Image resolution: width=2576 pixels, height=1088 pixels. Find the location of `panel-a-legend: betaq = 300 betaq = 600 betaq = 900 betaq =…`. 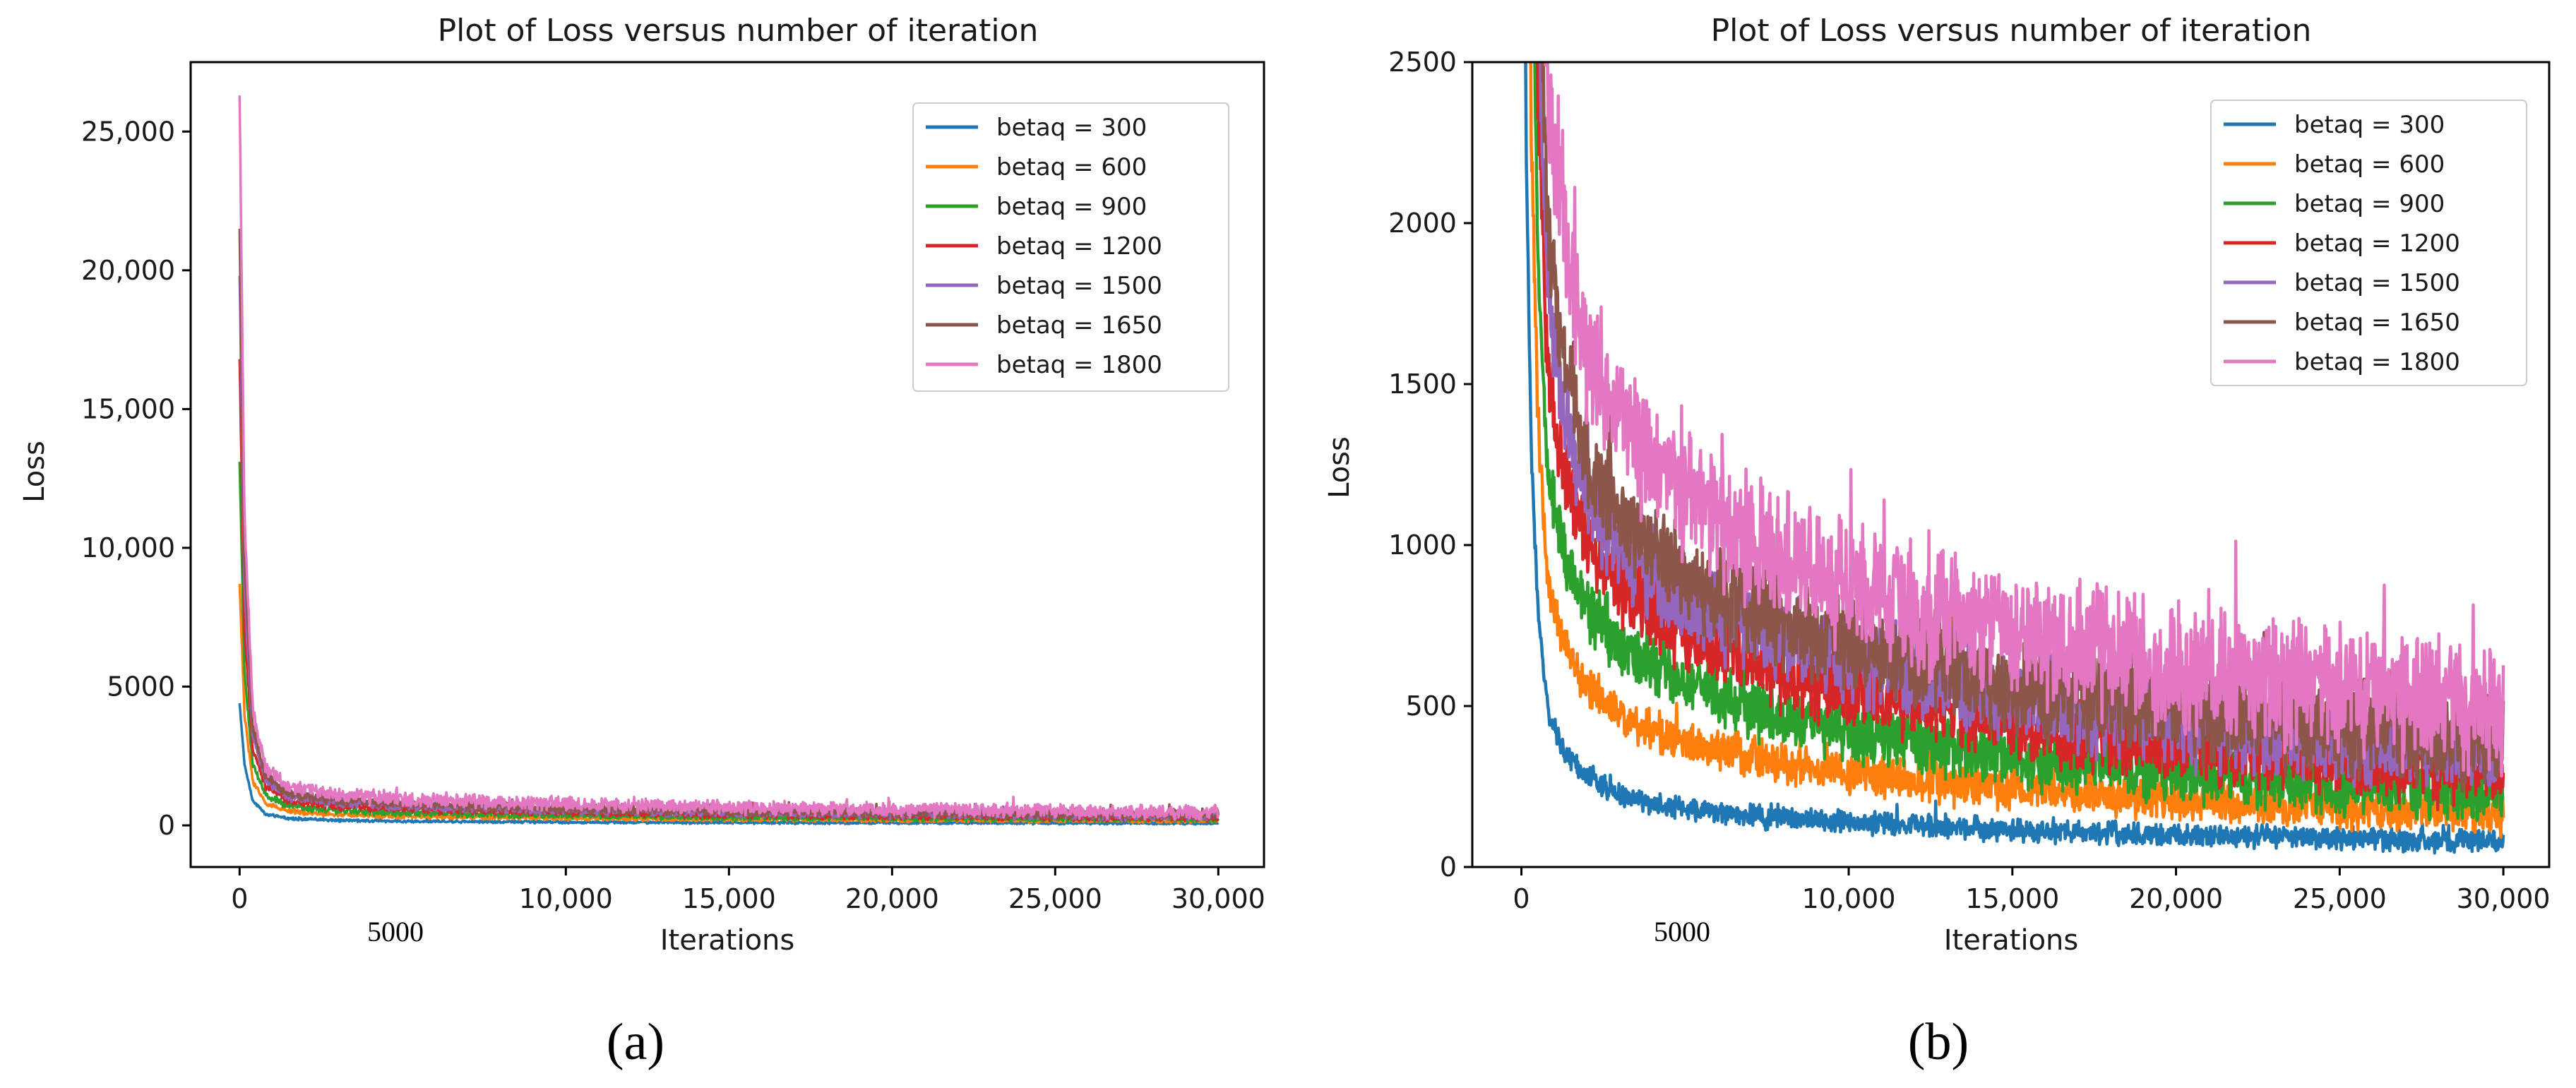

panel-a-legend: betaq = 300 betaq = 600 betaq = 900 betaq =… is located at coordinates (1070, 247).